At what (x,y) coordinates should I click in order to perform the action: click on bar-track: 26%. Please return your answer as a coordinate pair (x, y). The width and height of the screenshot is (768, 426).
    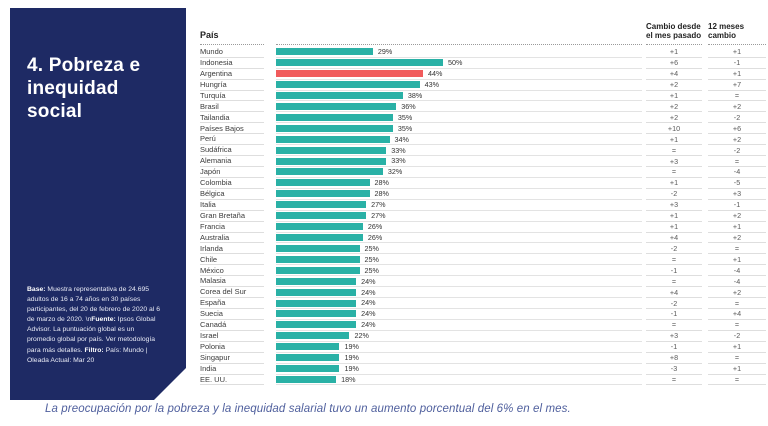
    Looking at the image, I should click on (459, 238).